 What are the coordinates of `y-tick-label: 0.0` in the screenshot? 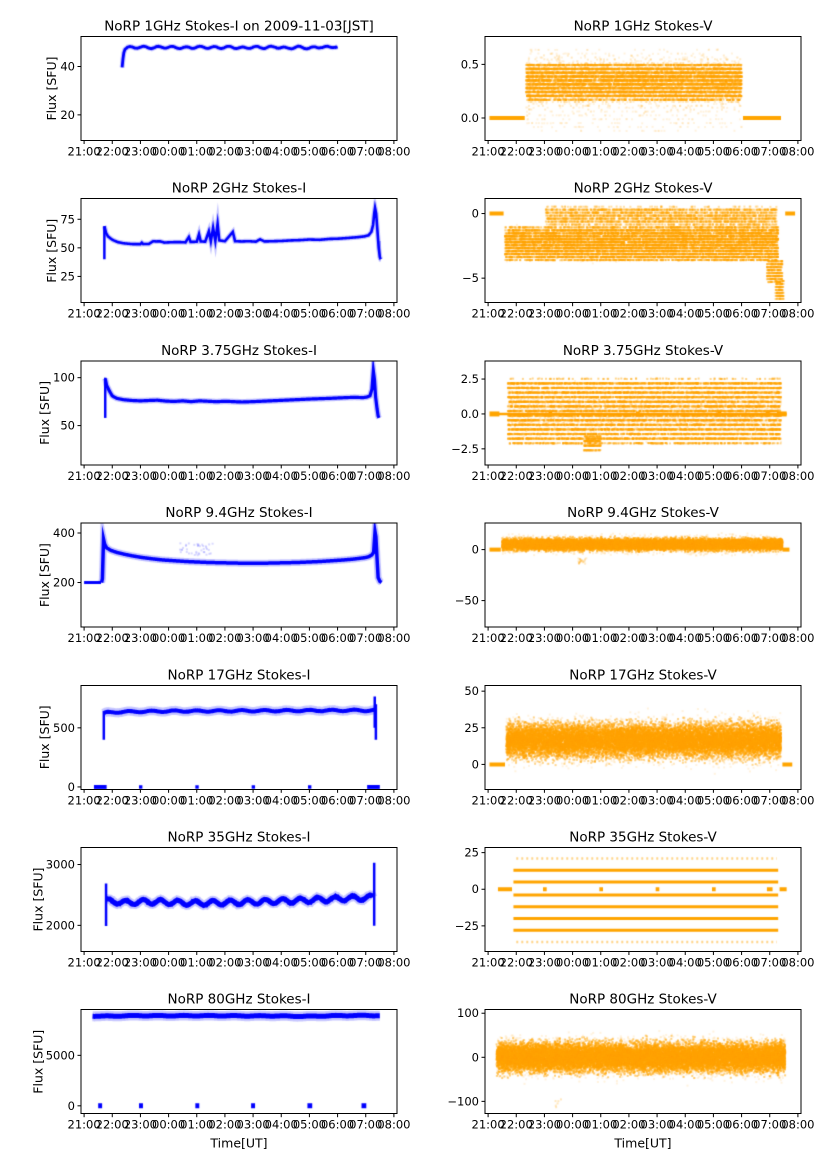 It's located at (470, 118).